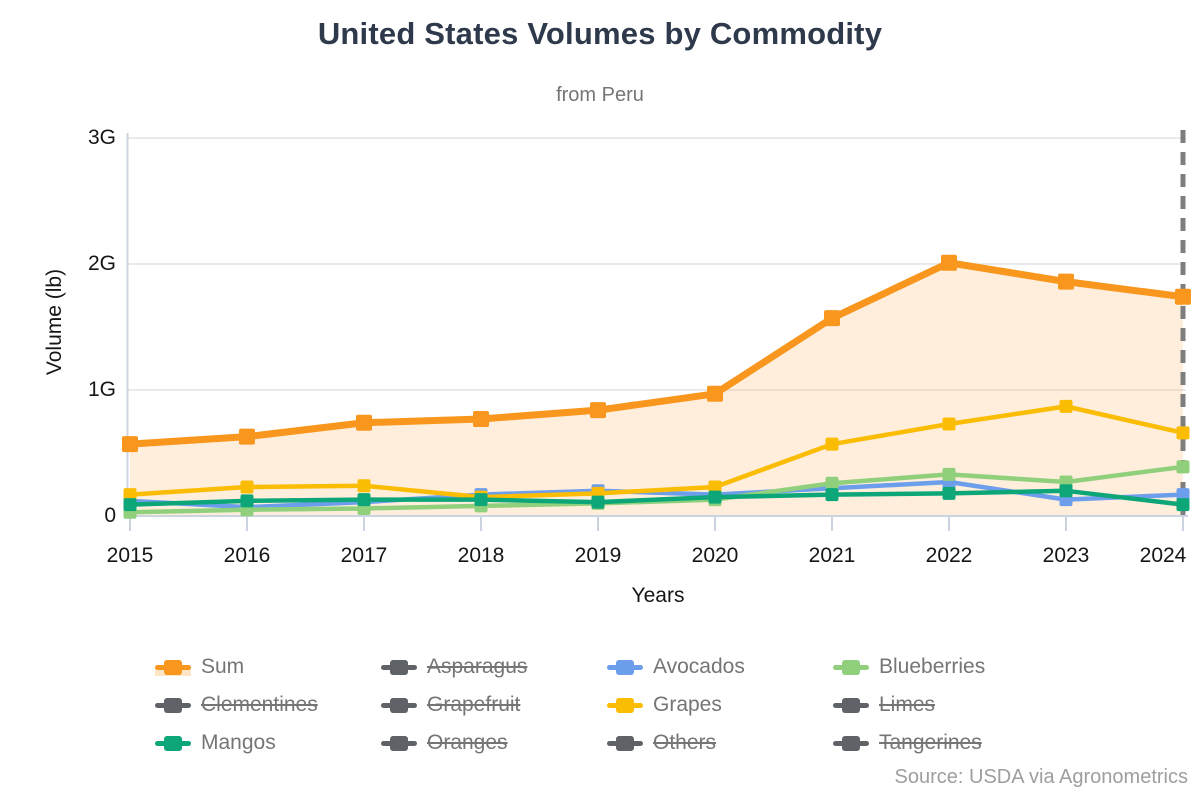  I want to click on legend-item-asparagus: Asparagus, so click(494, 667).